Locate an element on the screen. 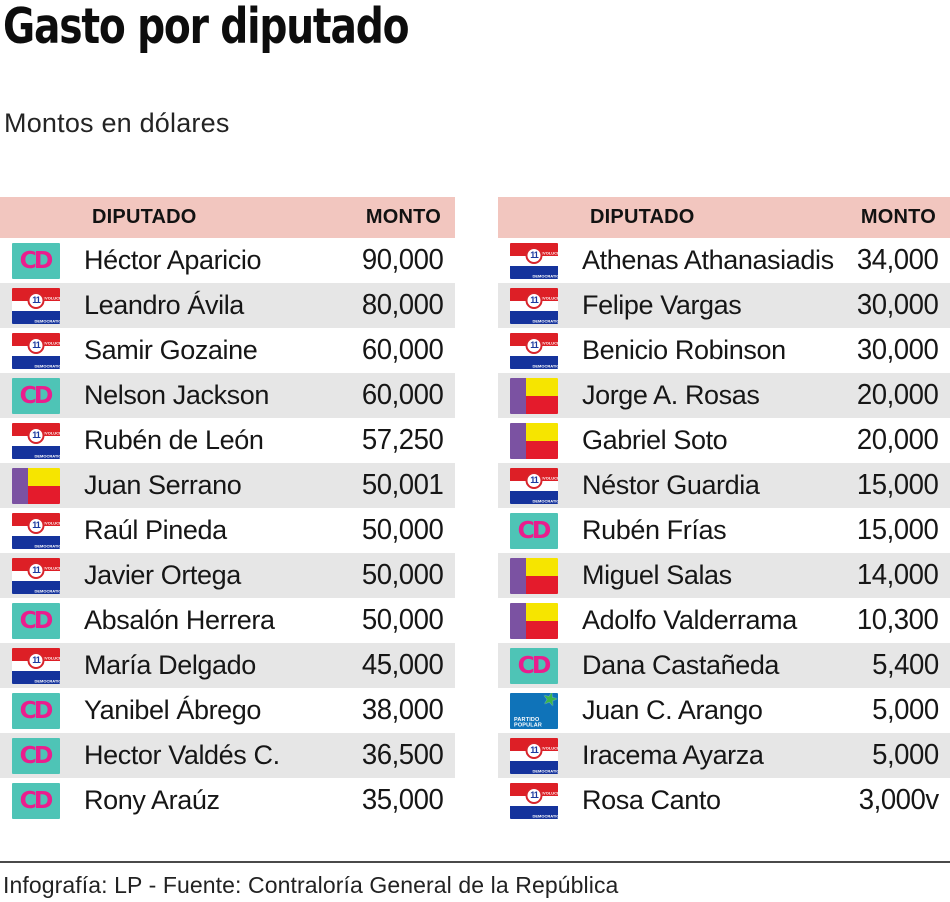 The width and height of the screenshot is (950, 902). table-header: DIPUTADO MONTO is located at coordinates (227, 217).